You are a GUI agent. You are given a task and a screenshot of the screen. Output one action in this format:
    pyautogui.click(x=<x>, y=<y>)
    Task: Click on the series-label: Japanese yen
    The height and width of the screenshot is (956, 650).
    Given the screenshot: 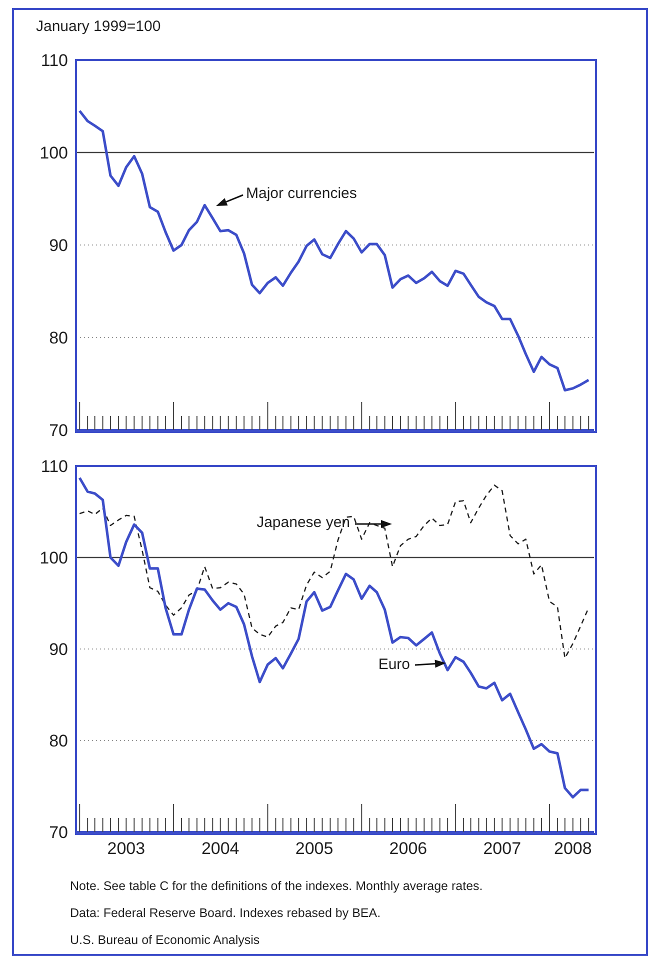 What is the action you would take?
    pyautogui.click(x=303, y=522)
    